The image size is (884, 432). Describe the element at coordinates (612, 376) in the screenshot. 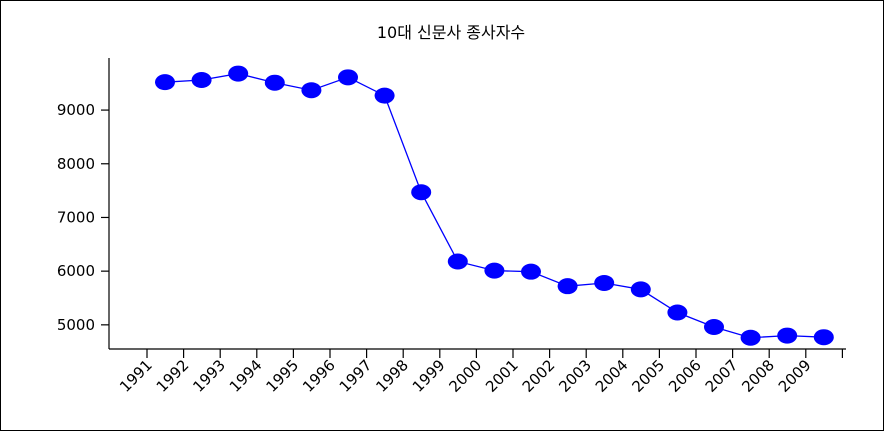

I see `x-tick-label: 2004` at that location.